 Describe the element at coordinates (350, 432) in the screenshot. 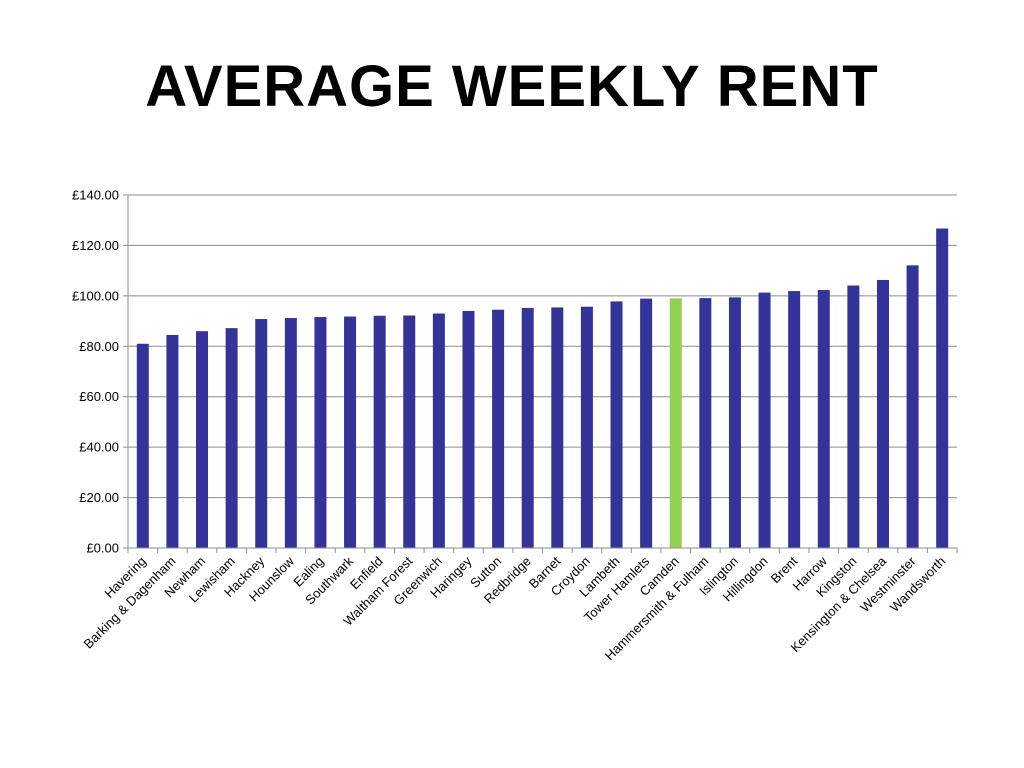

I see `bar-southwark` at that location.